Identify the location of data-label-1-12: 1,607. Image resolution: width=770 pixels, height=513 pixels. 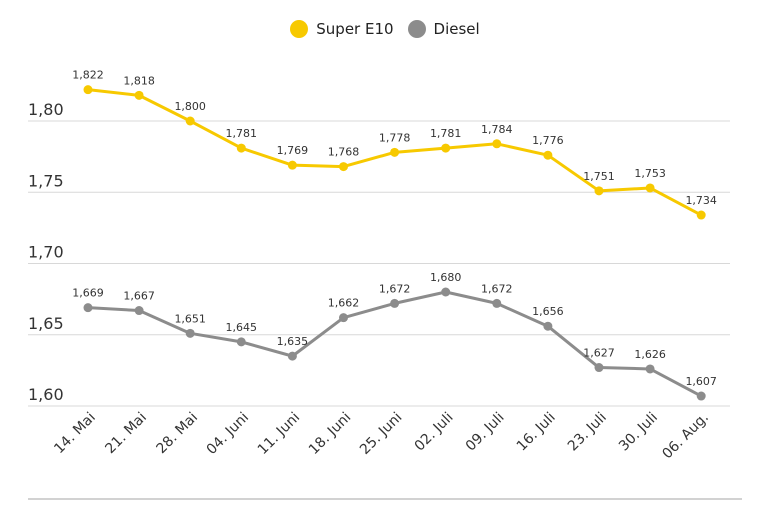
(701, 381).